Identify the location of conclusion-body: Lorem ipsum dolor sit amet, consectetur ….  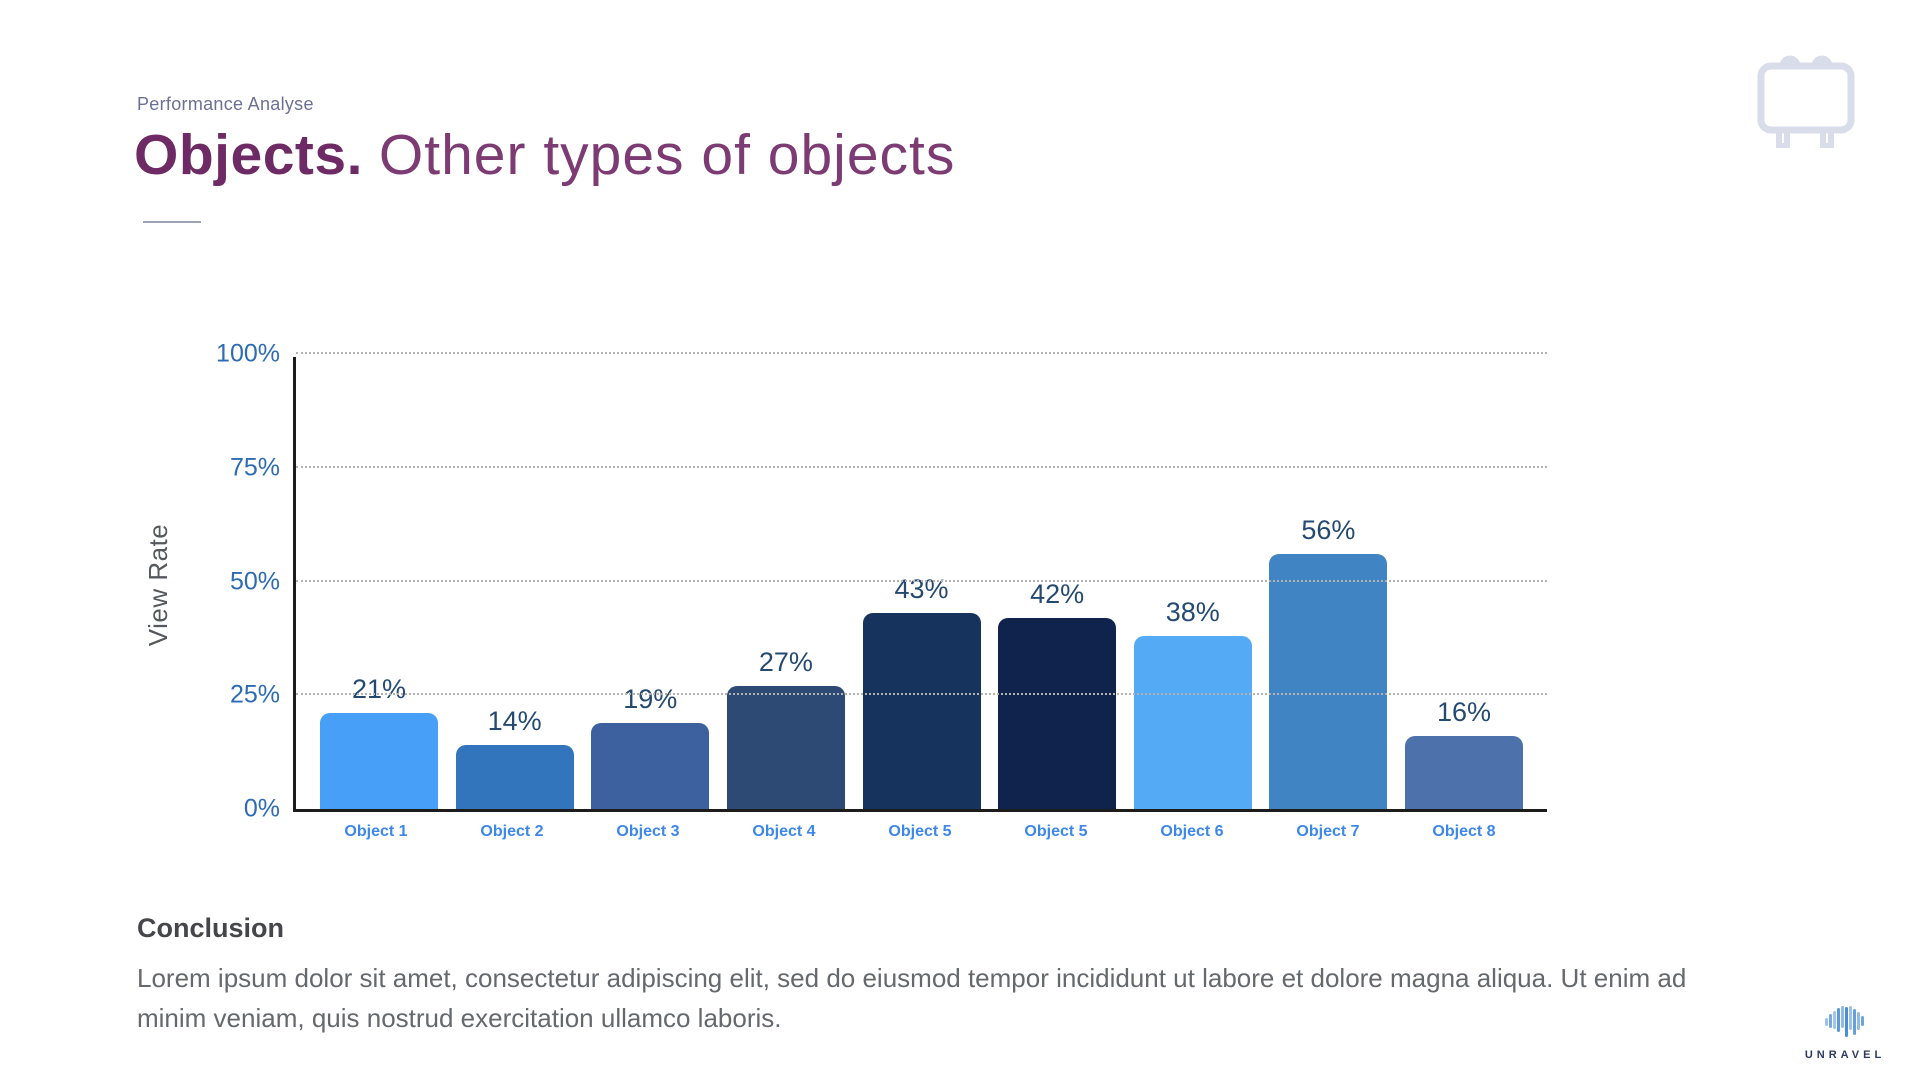
(912, 998).